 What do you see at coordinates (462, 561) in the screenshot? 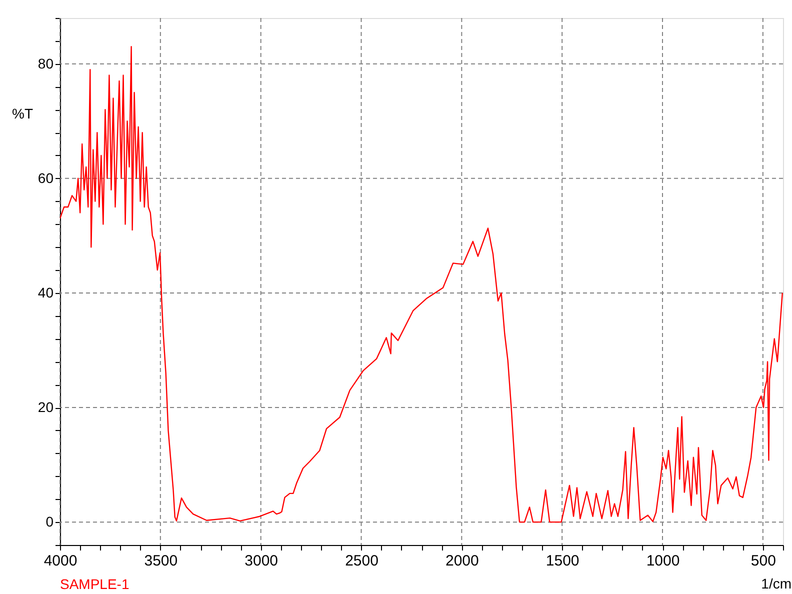
I see `x-tick-label: 2000` at bounding box center [462, 561].